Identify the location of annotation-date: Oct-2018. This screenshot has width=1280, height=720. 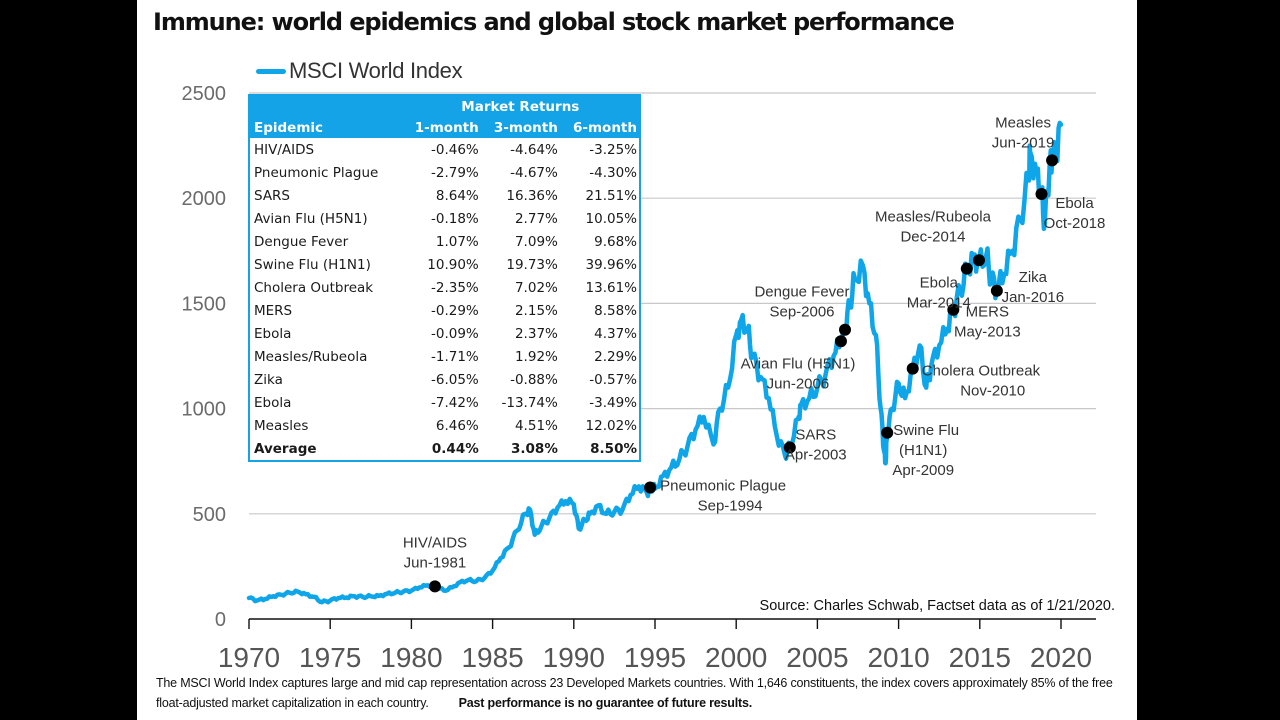
(1075, 223).